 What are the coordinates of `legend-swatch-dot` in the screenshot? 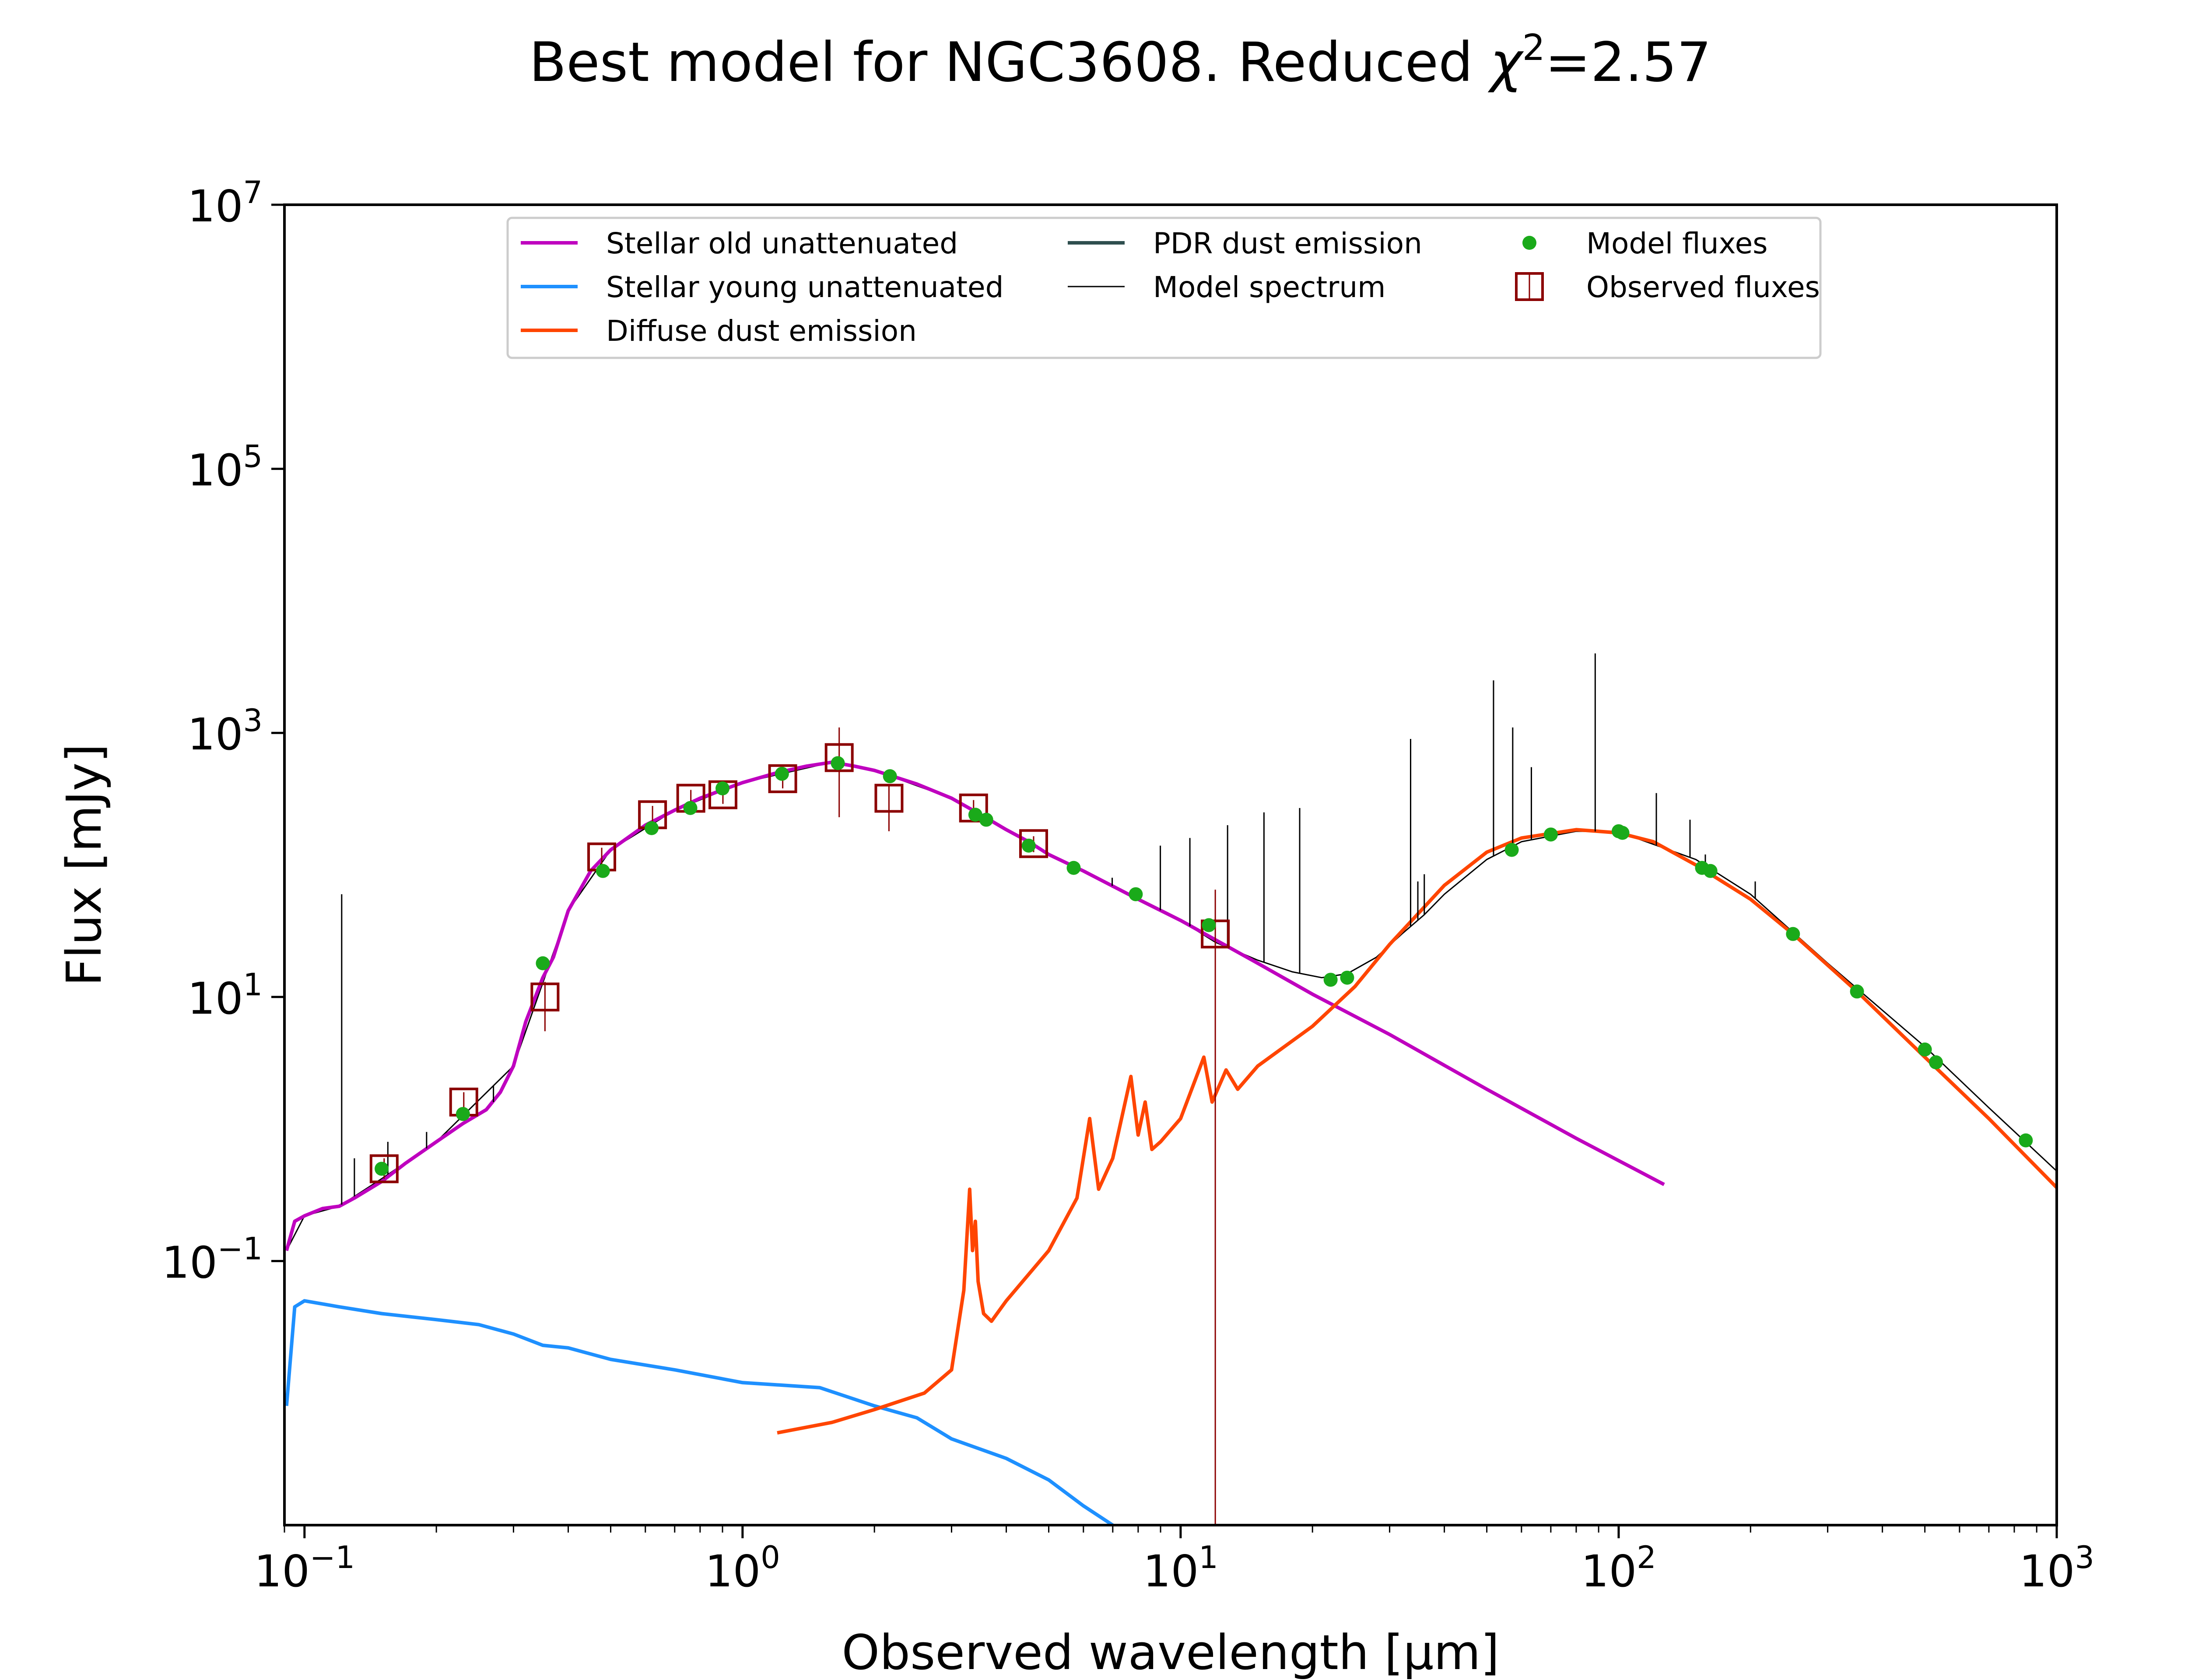 It's located at (1529, 243).